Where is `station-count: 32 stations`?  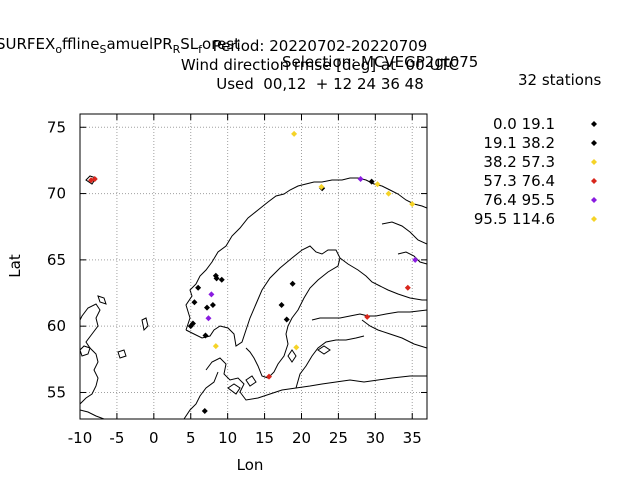 station-count: 32 stations is located at coordinates (560, 80).